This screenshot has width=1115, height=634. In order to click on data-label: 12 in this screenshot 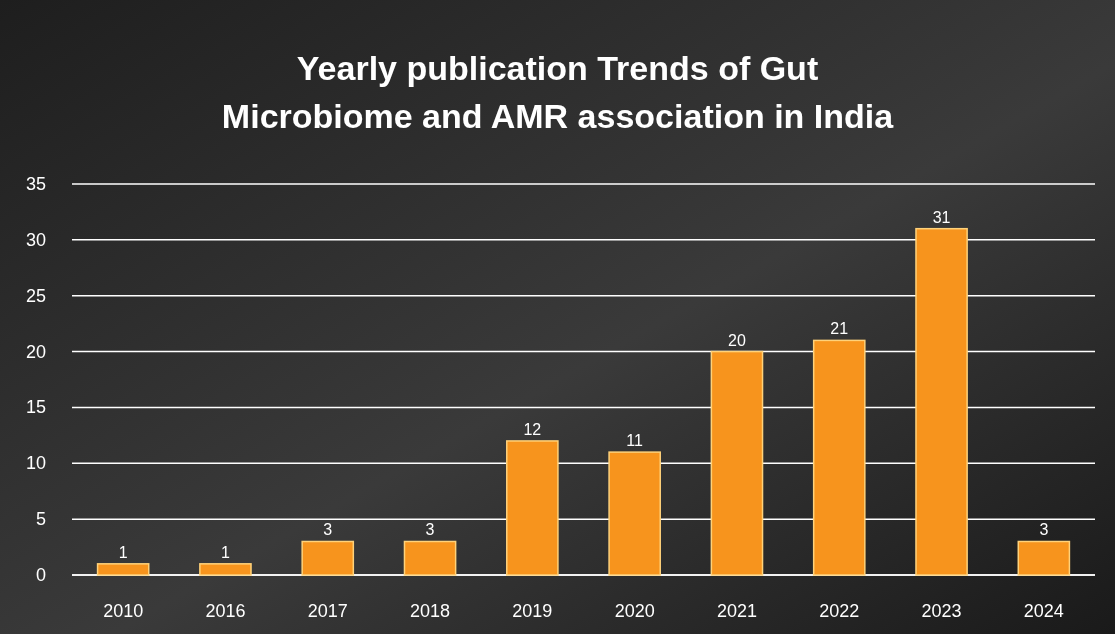, I will do `click(532, 429)`.